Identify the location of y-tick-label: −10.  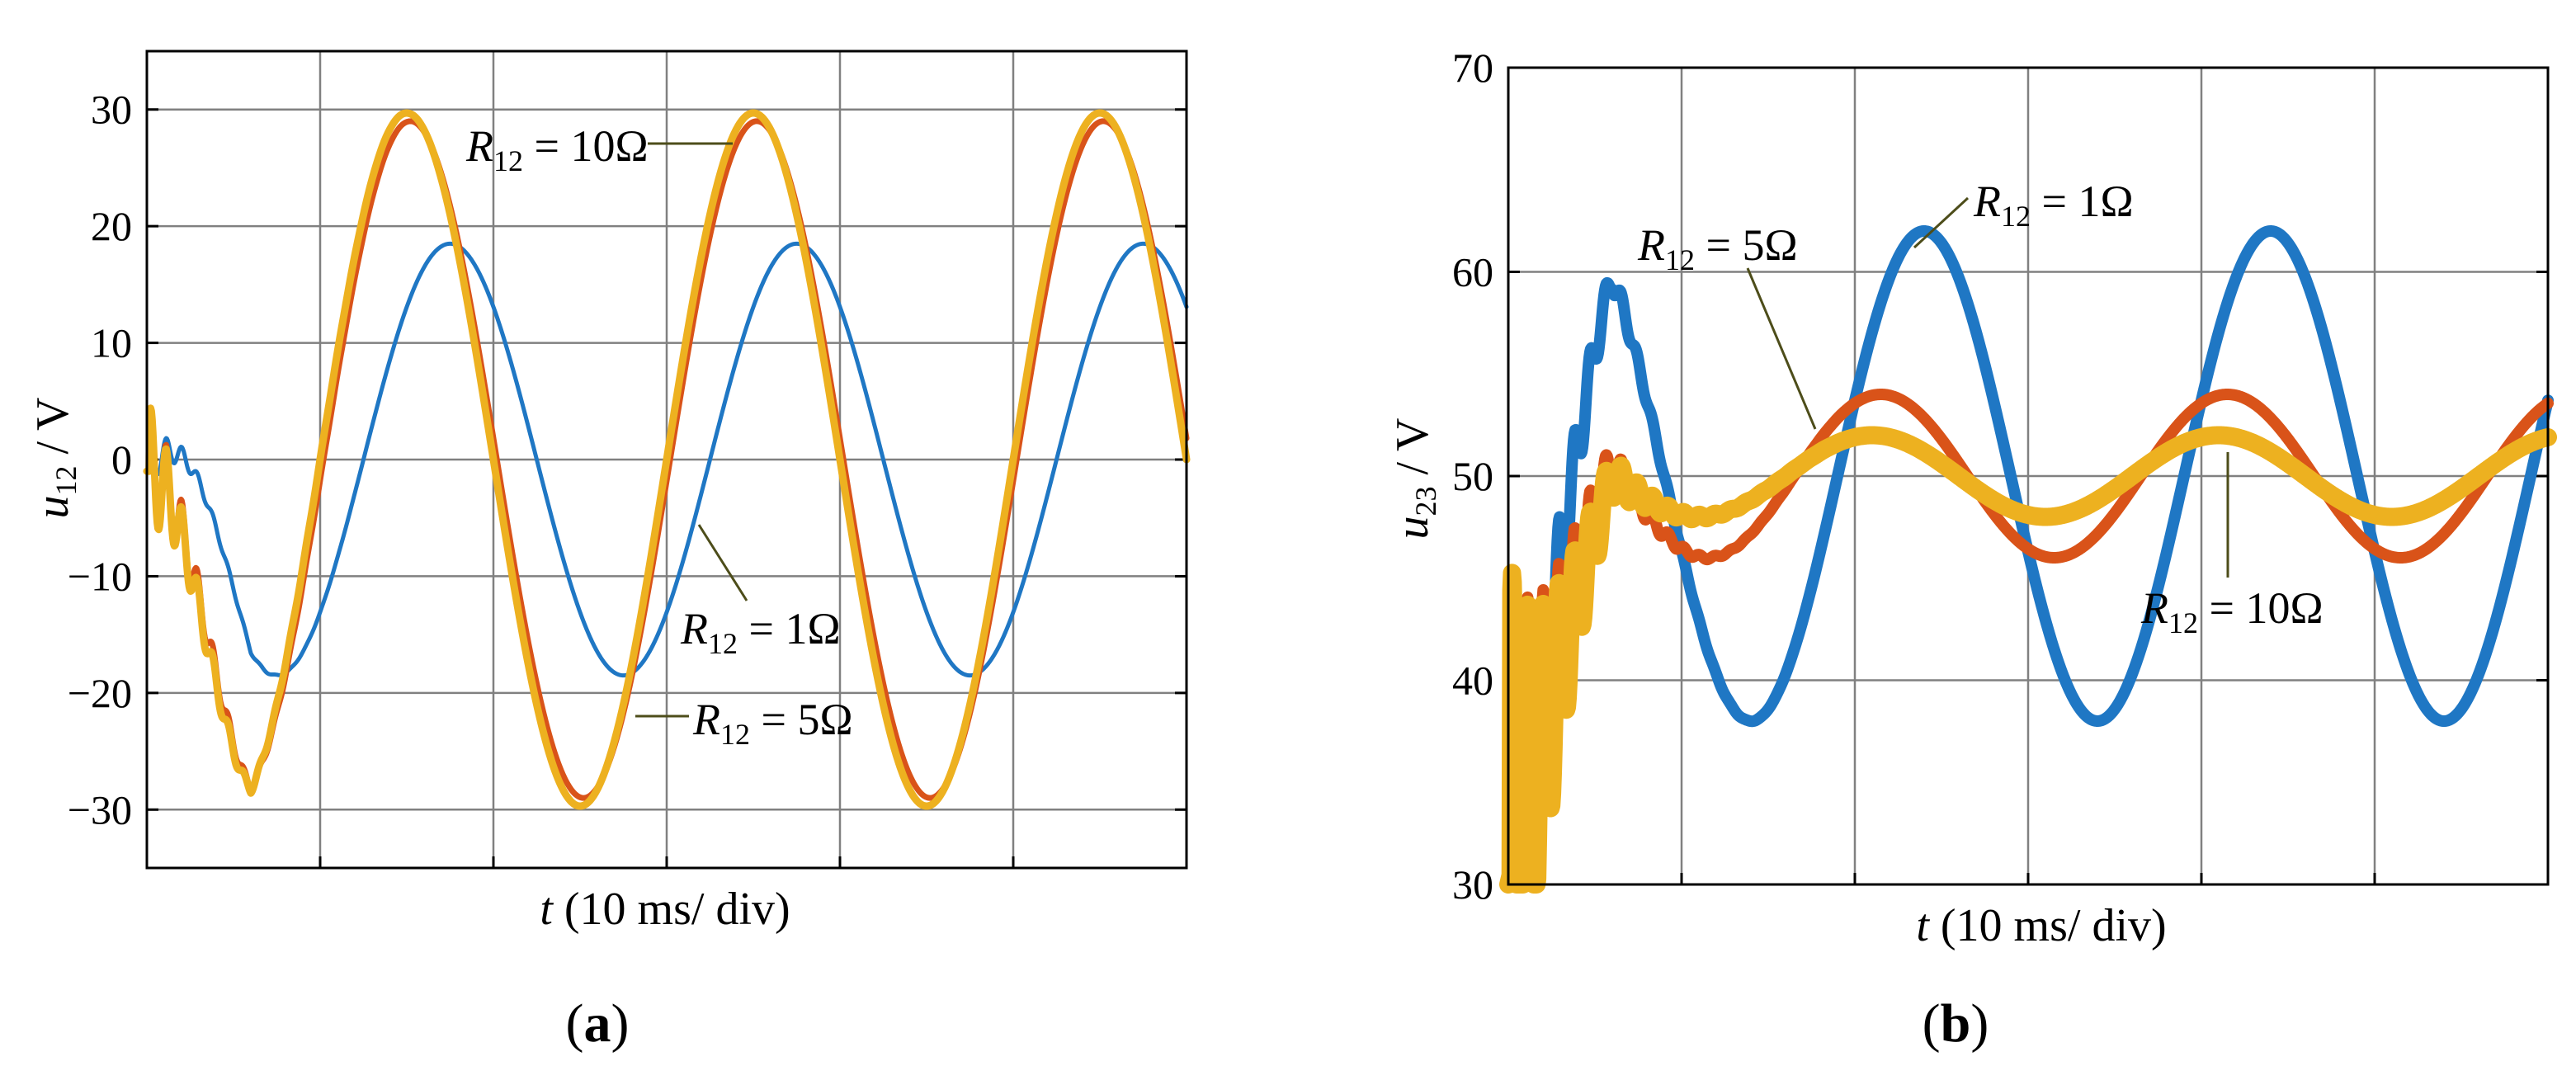
(100, 576).